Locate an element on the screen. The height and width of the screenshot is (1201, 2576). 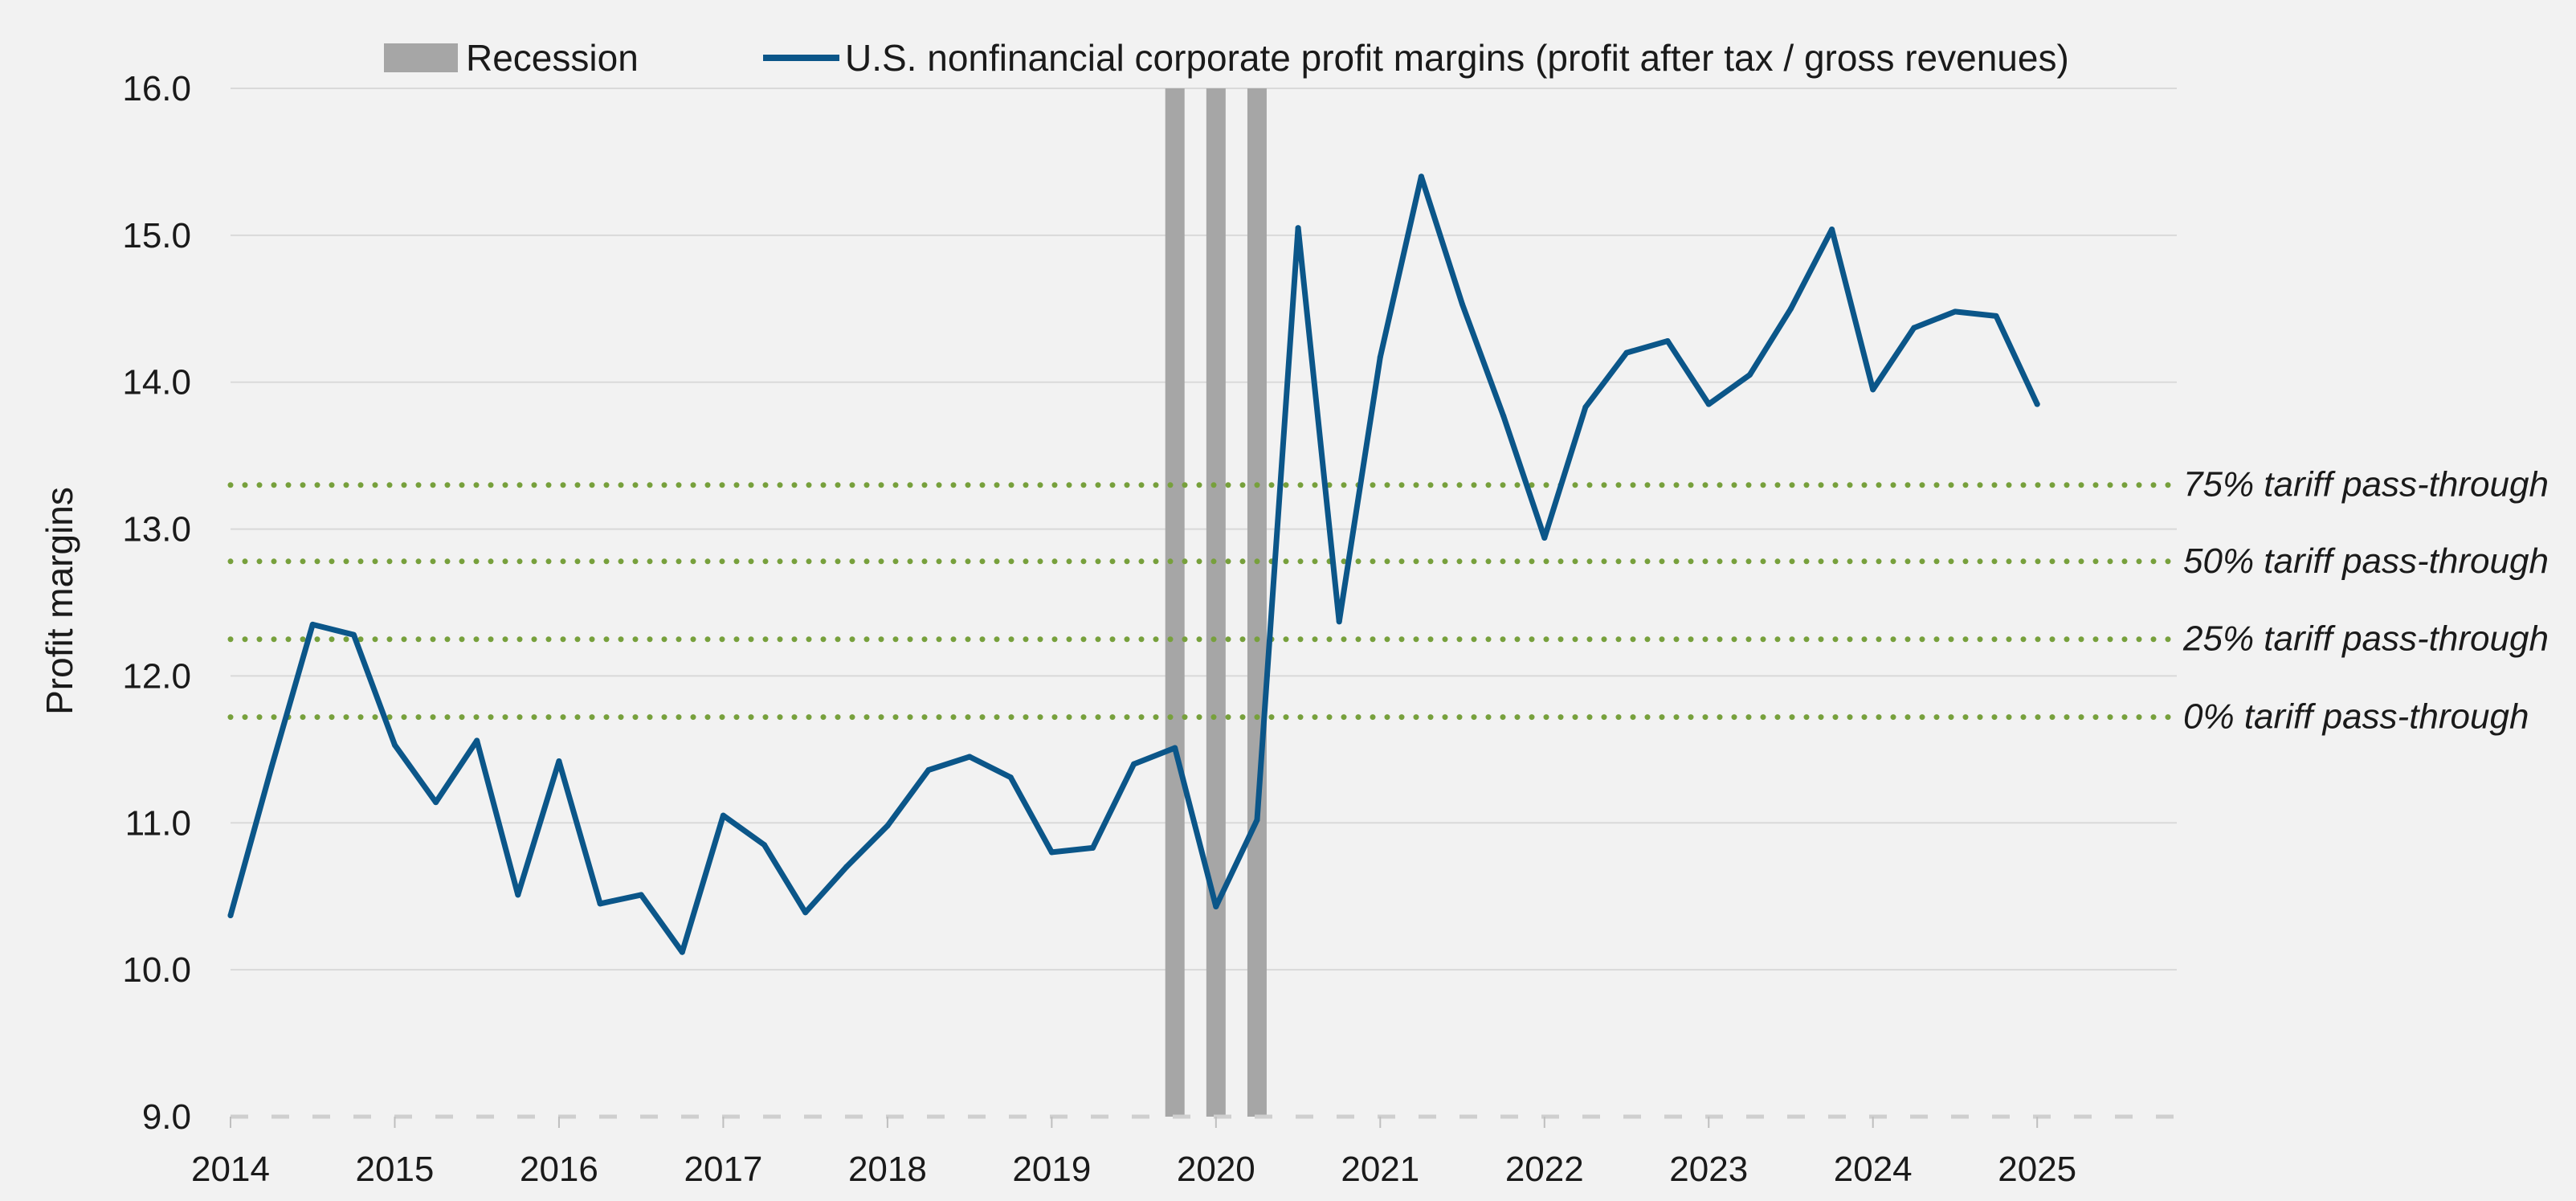
reference-line-label: 50% tariff pass-through is located at coordinates (2366, 561).